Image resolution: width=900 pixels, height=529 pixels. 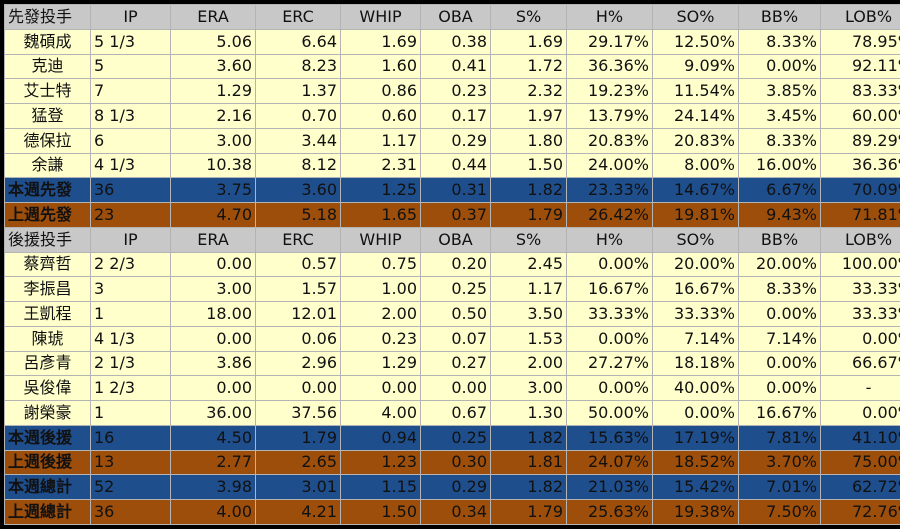 I want to click on cell-so-pct: 8.00%, so click(x=695, y=165).